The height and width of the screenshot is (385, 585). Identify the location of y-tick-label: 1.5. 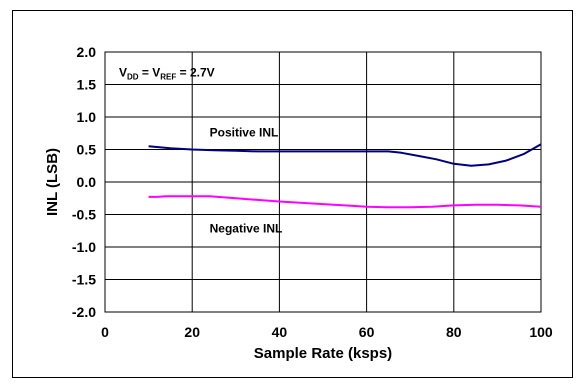
(87, 85).